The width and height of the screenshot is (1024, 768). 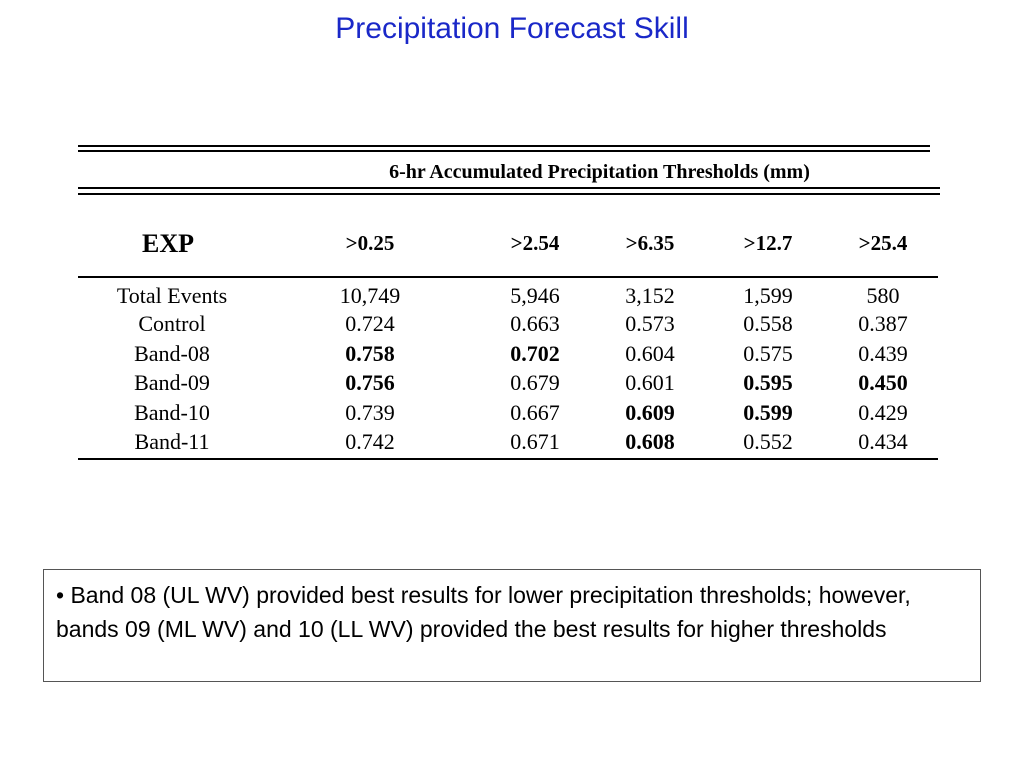 I want to click on table-cell: 0.608, so click(x=650, y=441).